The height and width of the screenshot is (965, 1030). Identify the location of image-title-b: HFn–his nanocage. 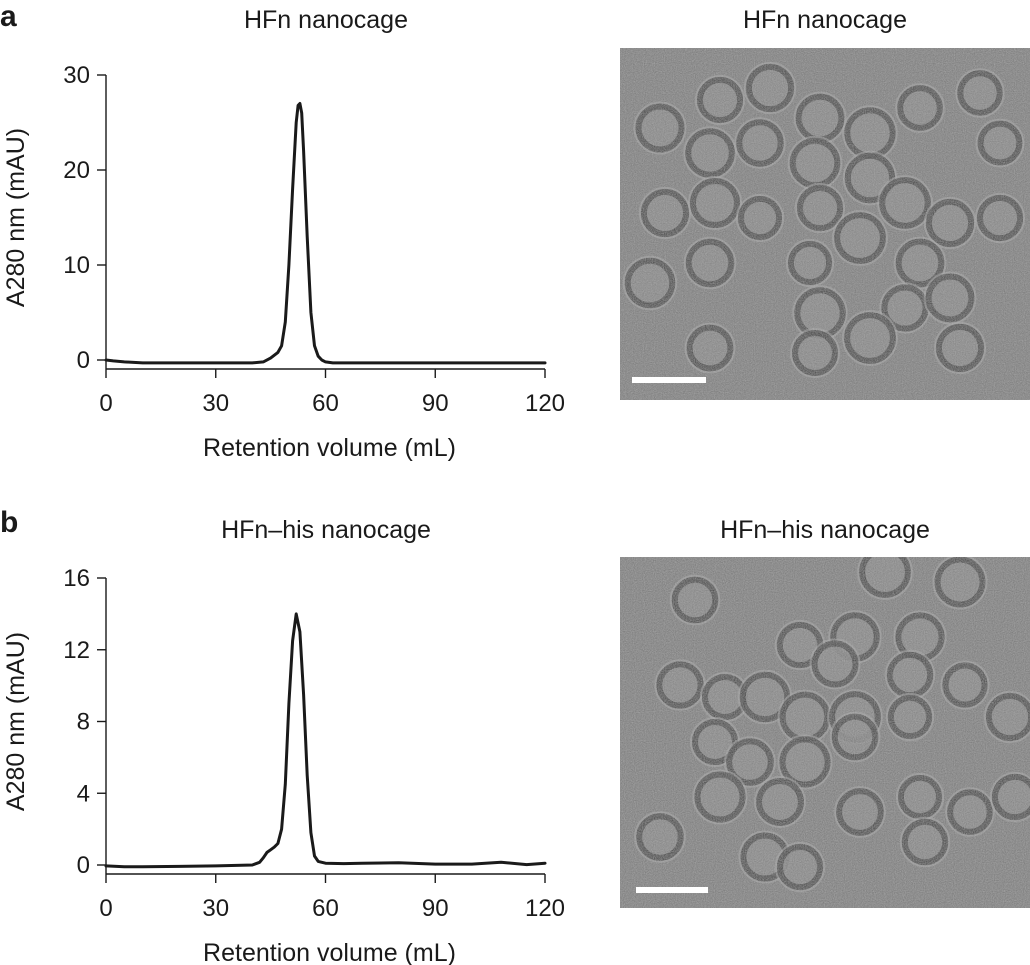
(825, 530).